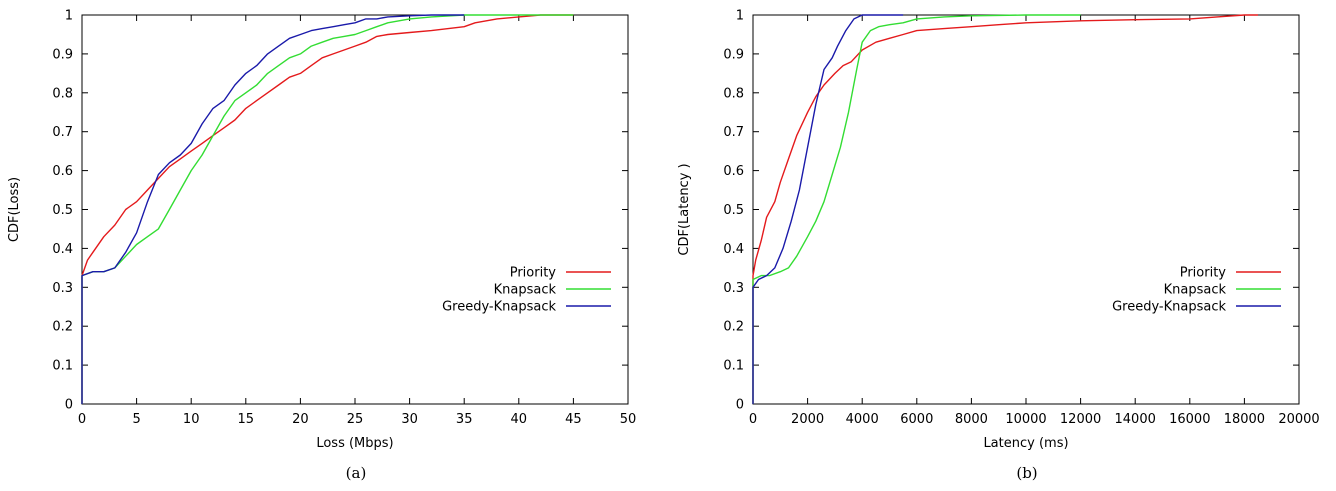 Image resolution: width=1336 pixels, height=491 pixels. I want to click on x-tick-label: 18000, so click(1244, 419).